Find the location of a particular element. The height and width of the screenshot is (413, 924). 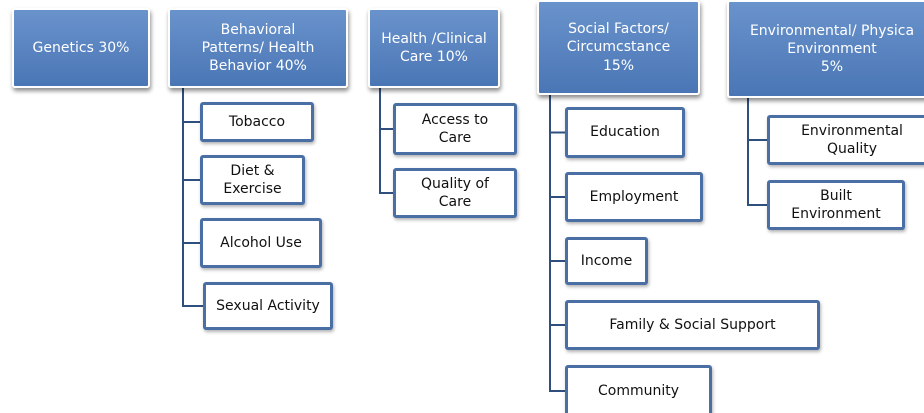

factor-box: Community is located at coordinates (638, 389).